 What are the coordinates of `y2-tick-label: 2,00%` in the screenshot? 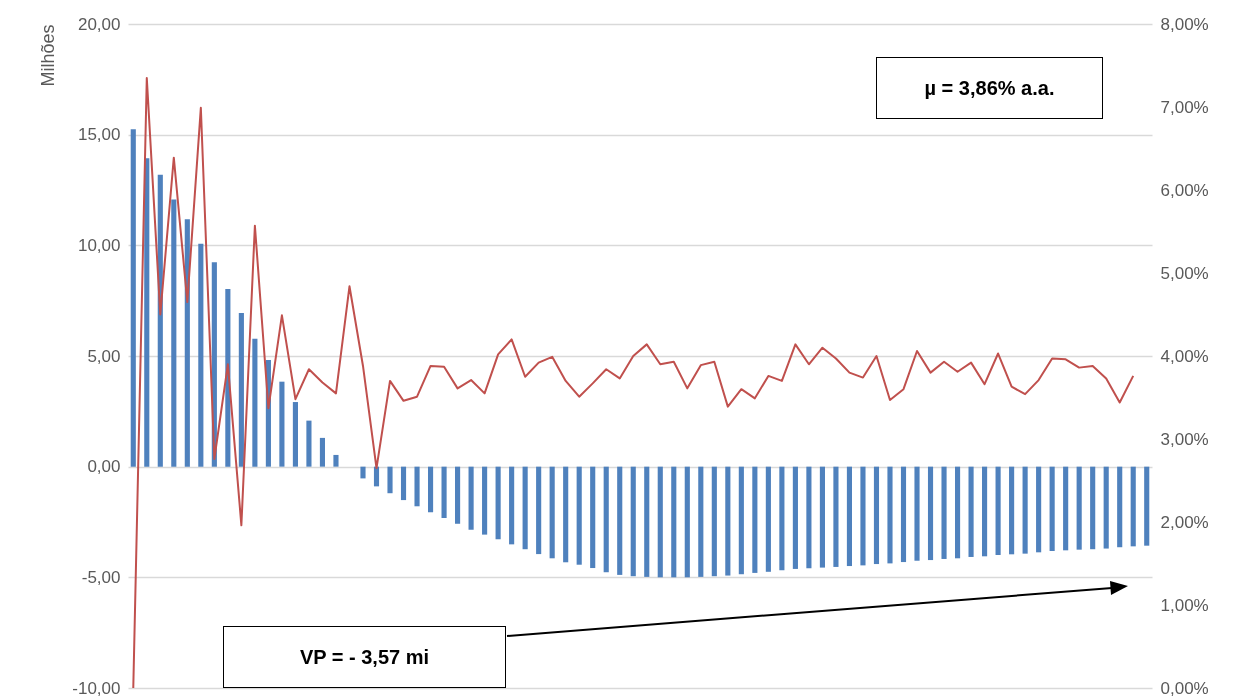 It's located at (1184, 522).